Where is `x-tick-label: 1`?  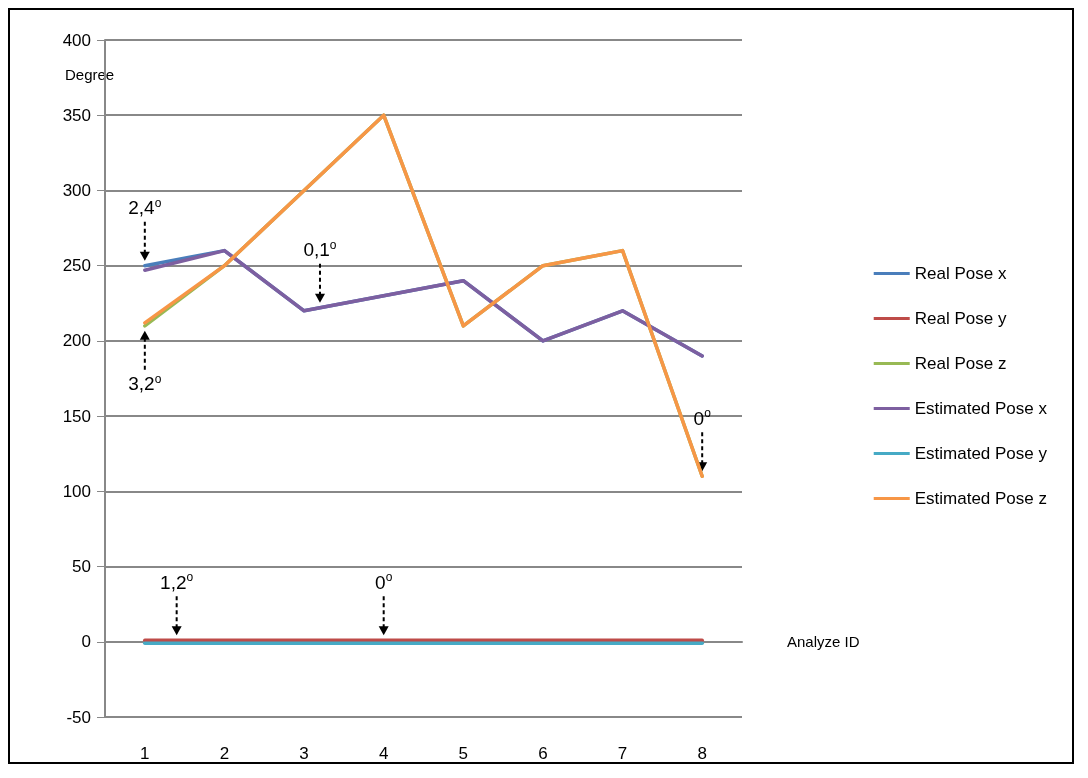
x-tick-label: 1 is located at coordinates (145, 753).